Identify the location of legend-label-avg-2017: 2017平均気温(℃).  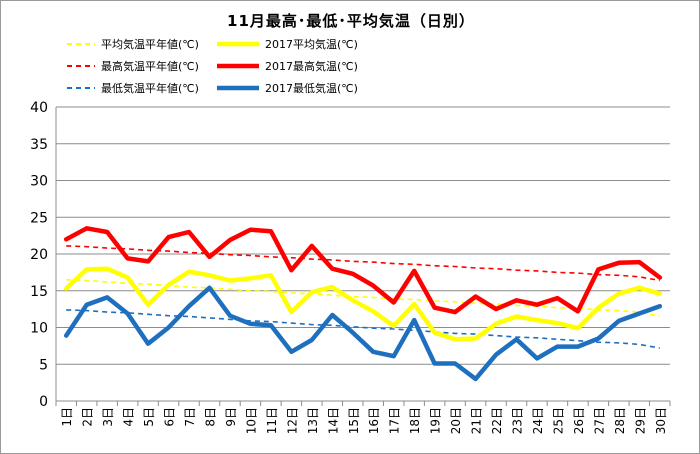
(311, 44).